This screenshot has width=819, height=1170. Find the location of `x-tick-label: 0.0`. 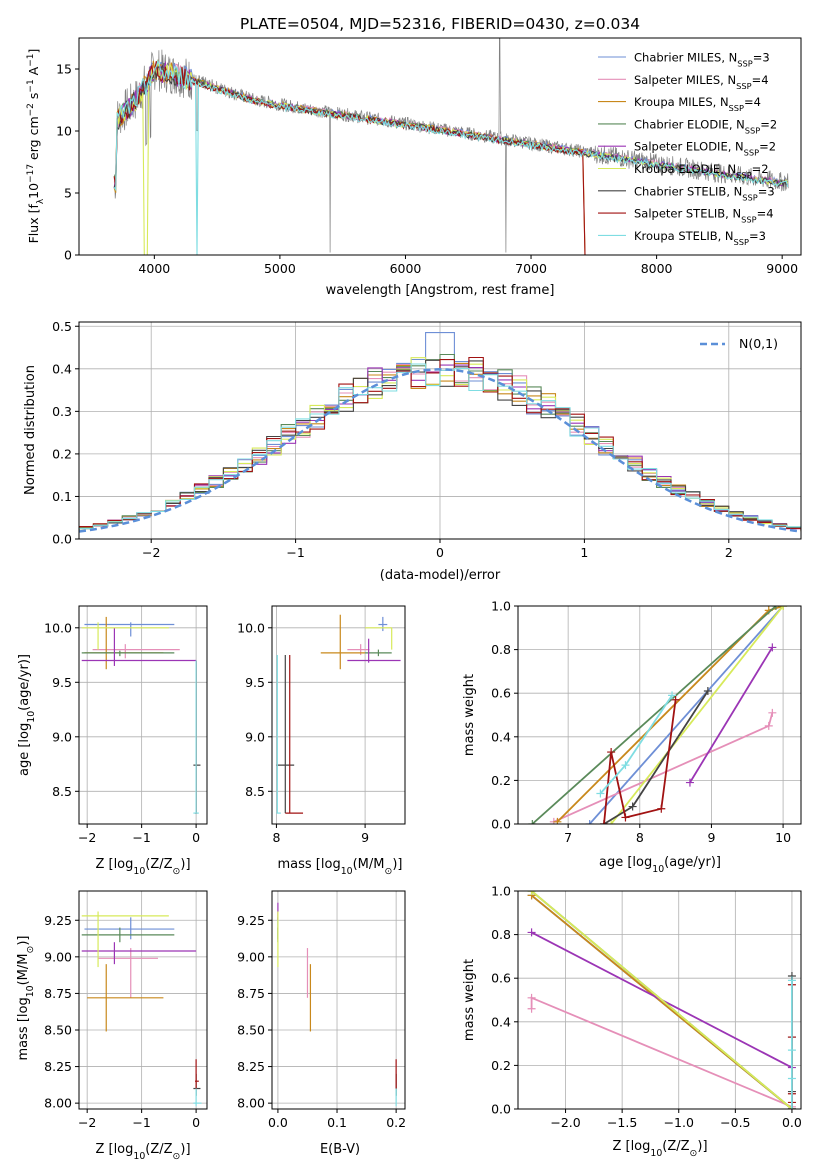

x-tick-label: 0.0 is located at coordinates (792, 1122).